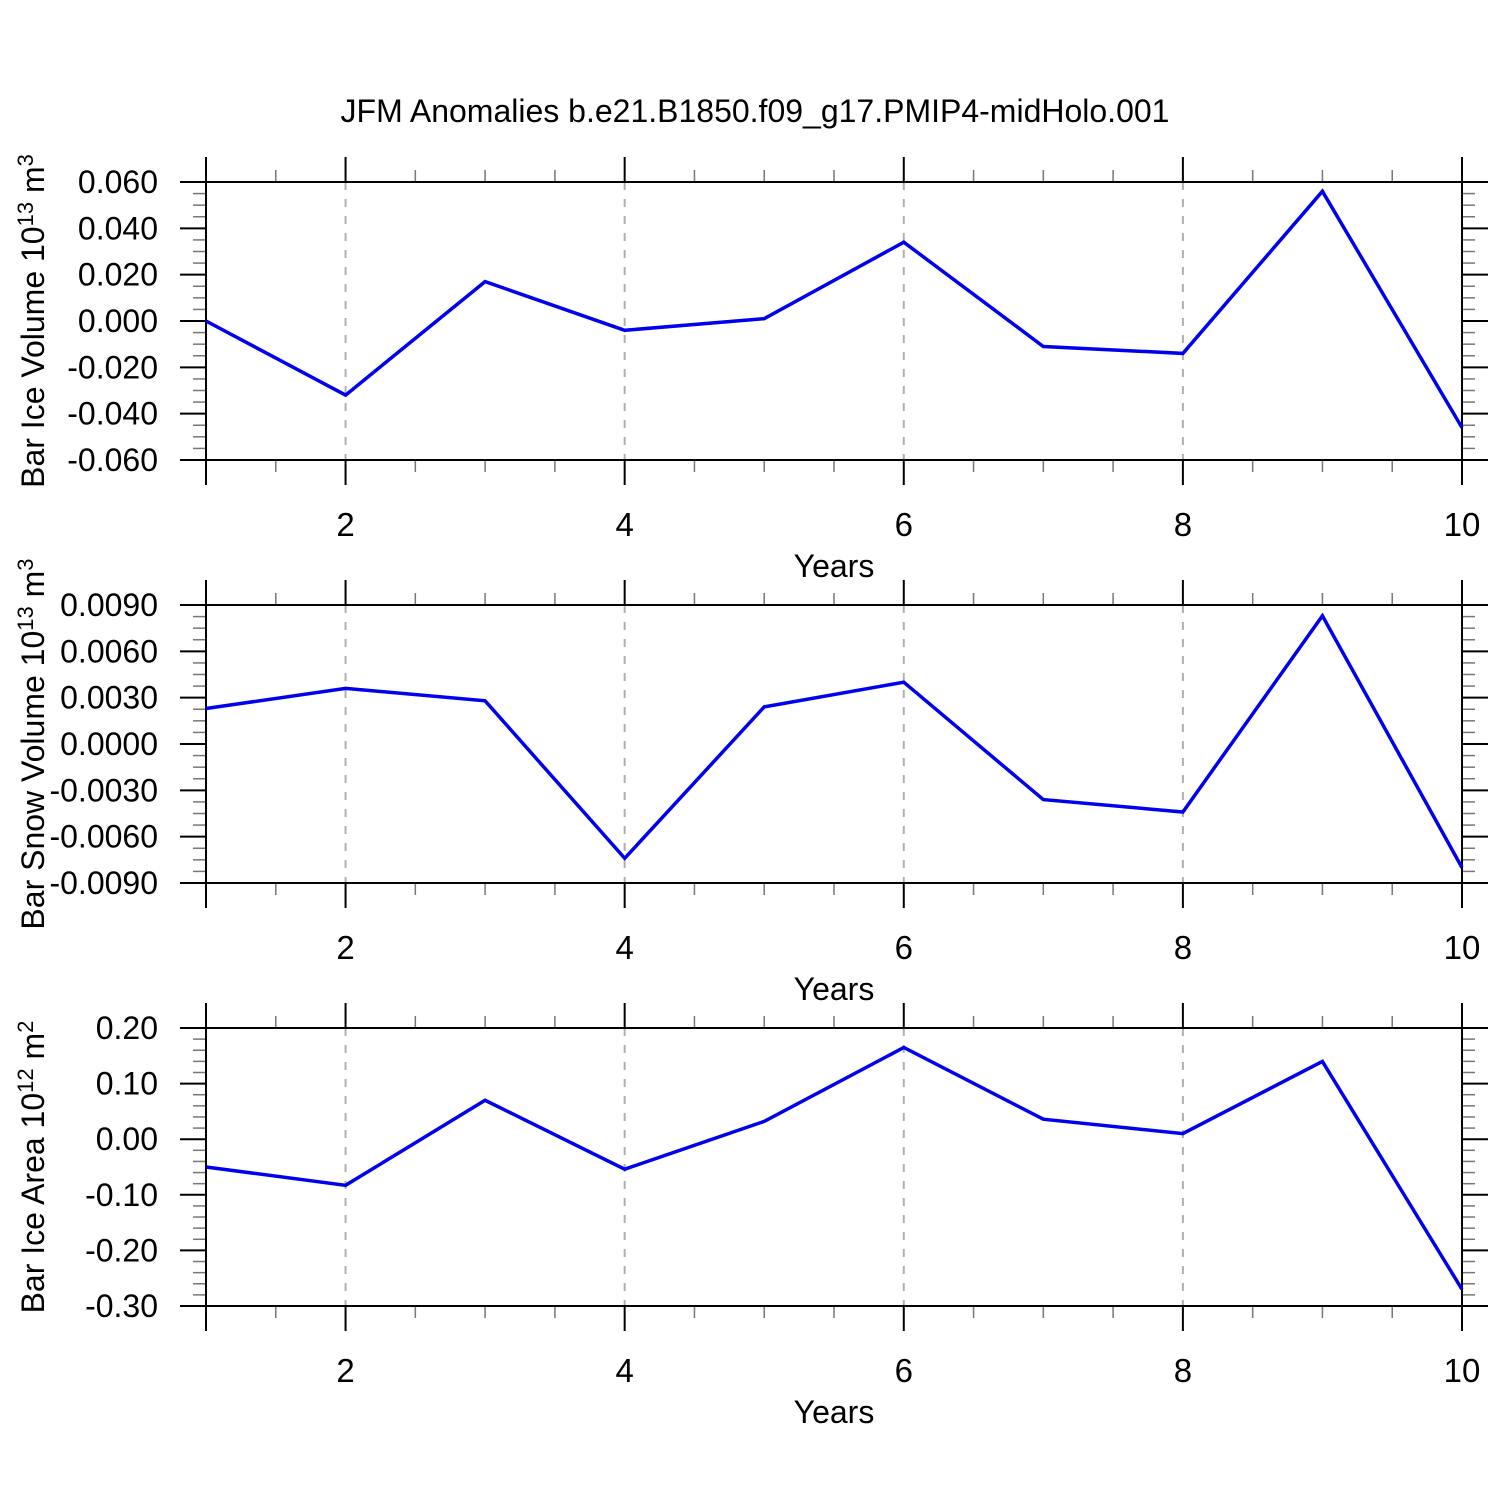 The image size is (1500, 1500). I want to click on y-tick-label: 0.0090, so click(109, 605).